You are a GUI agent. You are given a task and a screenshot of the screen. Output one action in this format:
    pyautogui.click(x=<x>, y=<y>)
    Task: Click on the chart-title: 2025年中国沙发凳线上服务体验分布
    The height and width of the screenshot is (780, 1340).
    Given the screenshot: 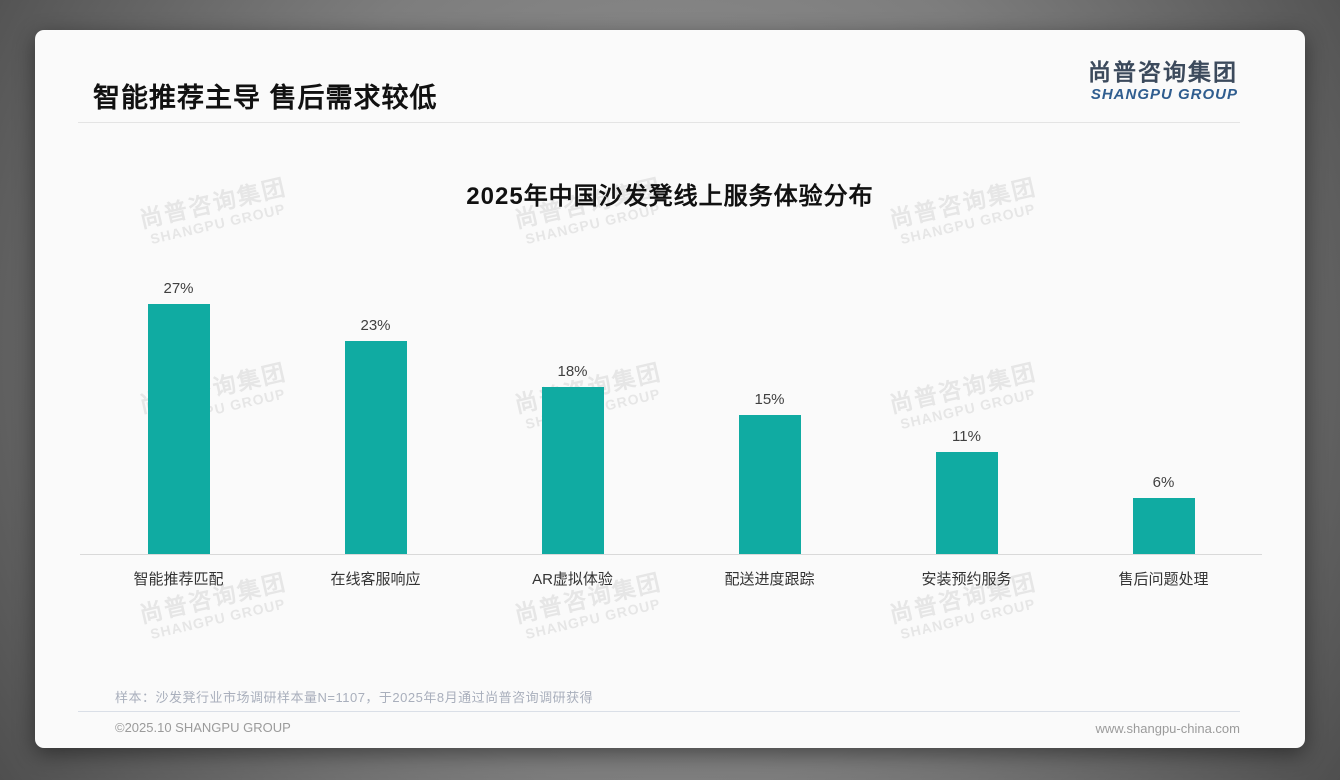 What is the action you would take?
    pyautogui.click(x=670, y=196)
    